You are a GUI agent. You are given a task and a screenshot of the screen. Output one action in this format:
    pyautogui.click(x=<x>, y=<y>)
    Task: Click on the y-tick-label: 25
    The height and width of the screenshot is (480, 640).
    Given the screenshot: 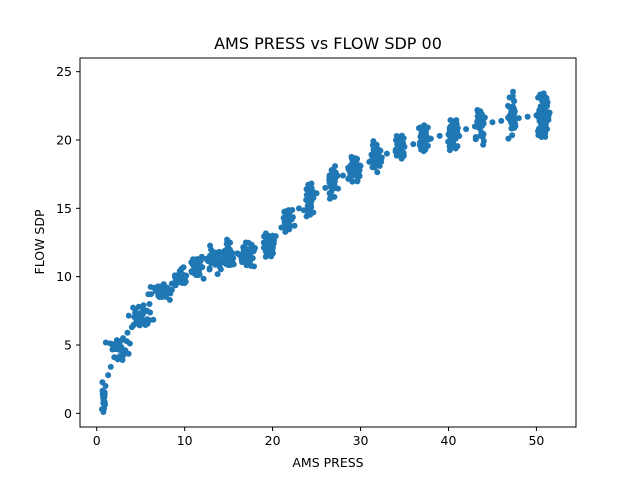 What is the action you would take?
    pyautogui.click(x=64, y=71)
    